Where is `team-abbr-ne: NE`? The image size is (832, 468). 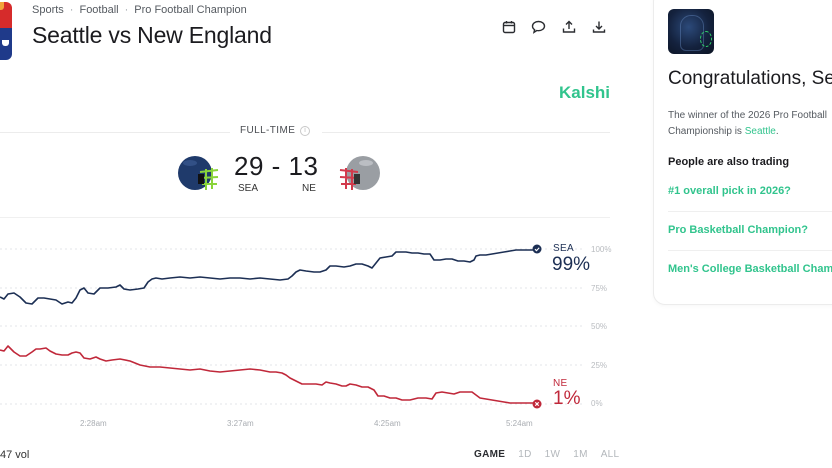 team-abbr-ne: NE is located at coordinates (309, 188).